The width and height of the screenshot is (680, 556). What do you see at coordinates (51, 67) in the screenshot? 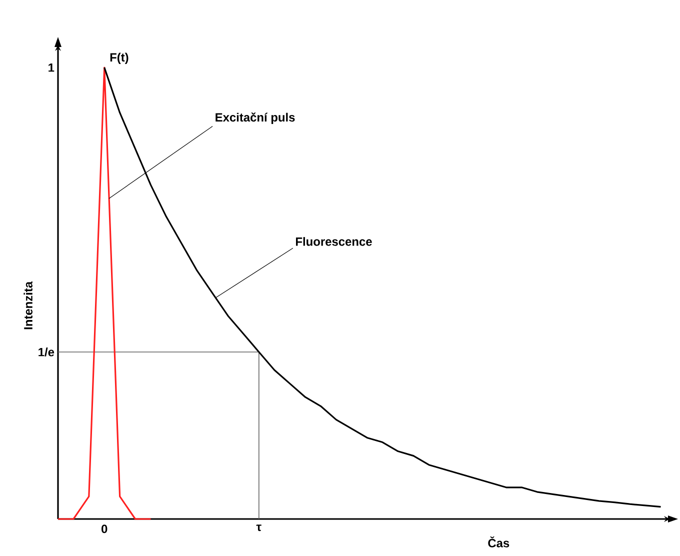
I see `text: 1` at bounding box center [51, 67].